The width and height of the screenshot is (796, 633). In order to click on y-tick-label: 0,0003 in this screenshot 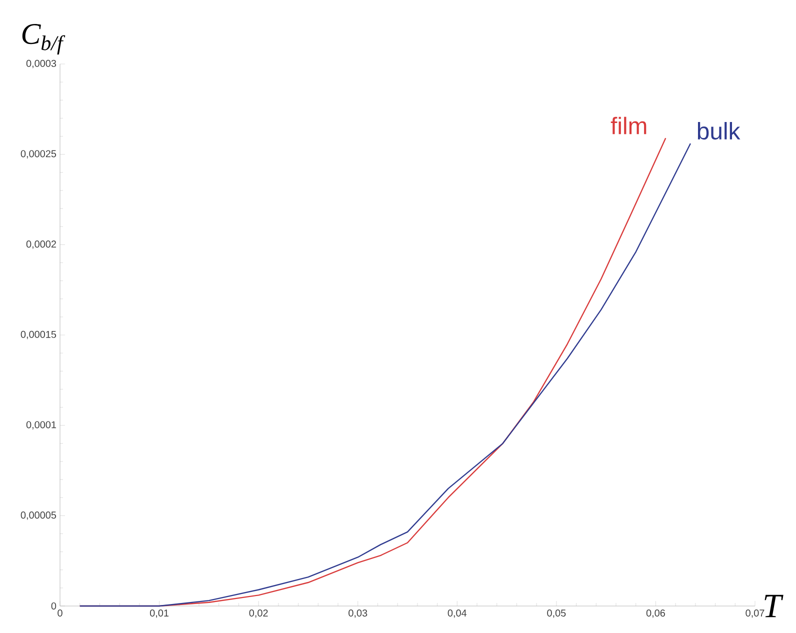, I will do `click(41, 64)`.